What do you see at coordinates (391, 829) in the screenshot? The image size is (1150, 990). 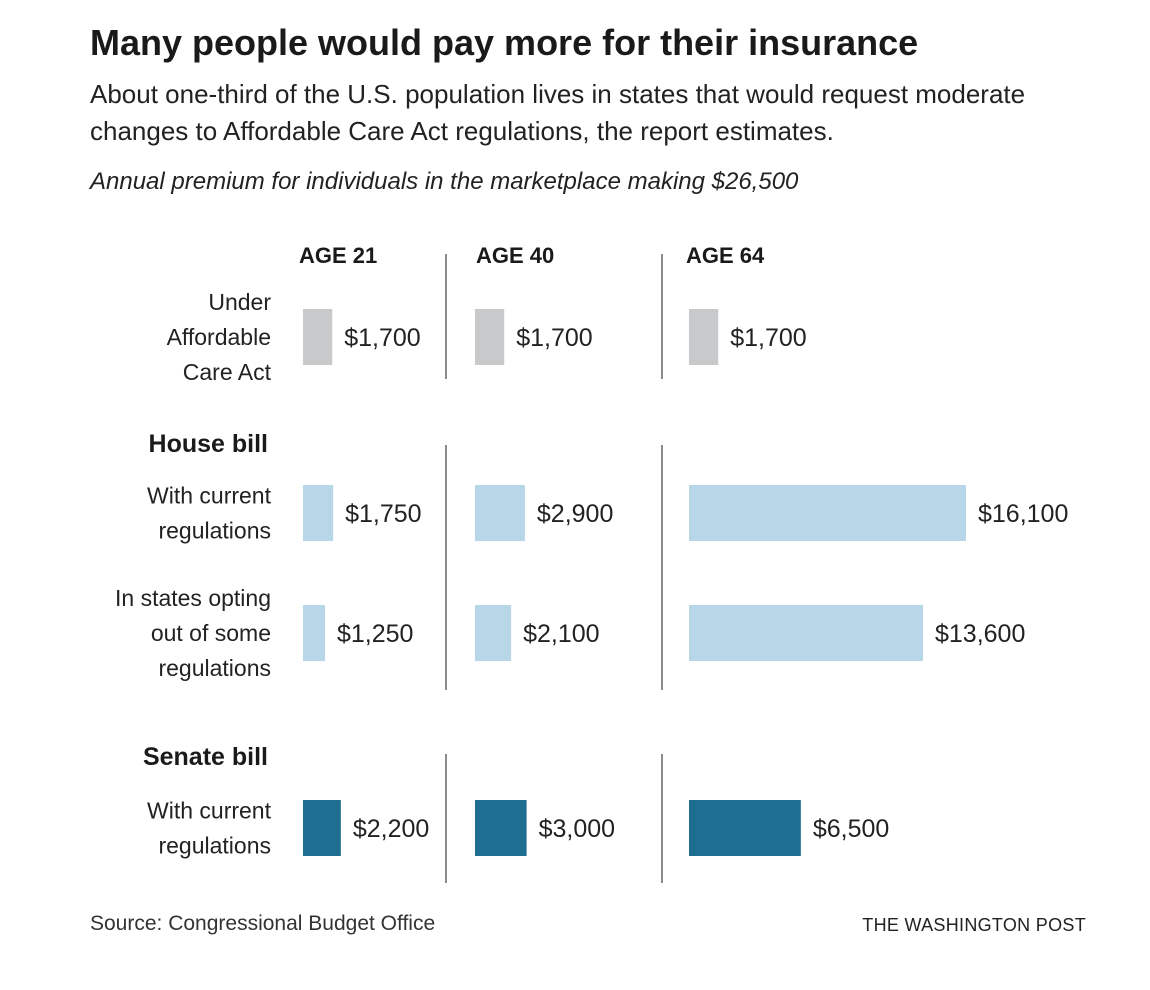 I see `value-label: $2,200` at bounding box center [391, 829].